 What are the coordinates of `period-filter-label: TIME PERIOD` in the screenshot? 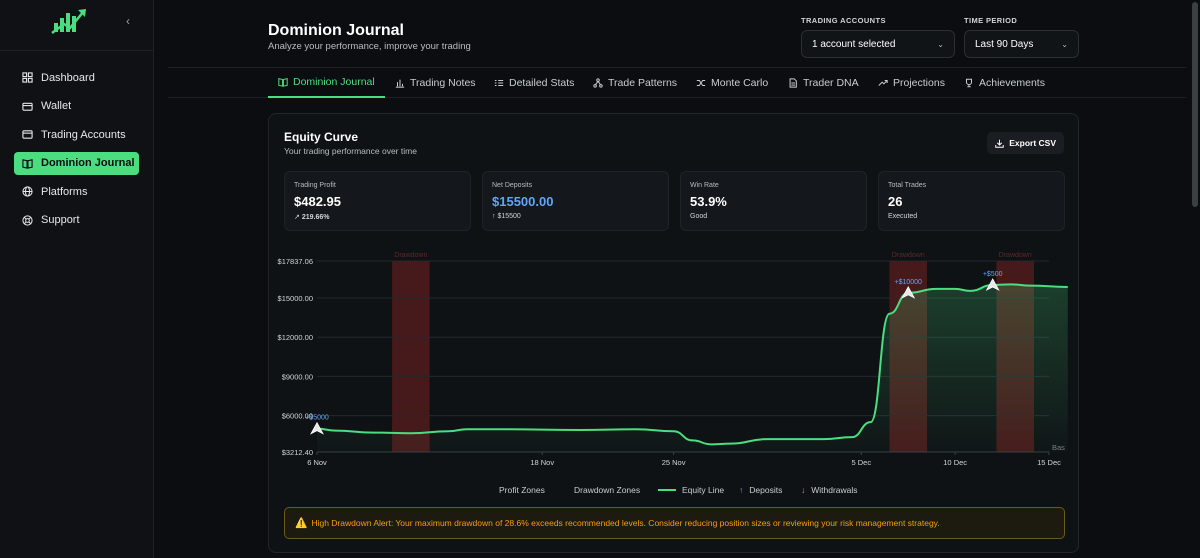 It's located at (991, 20).